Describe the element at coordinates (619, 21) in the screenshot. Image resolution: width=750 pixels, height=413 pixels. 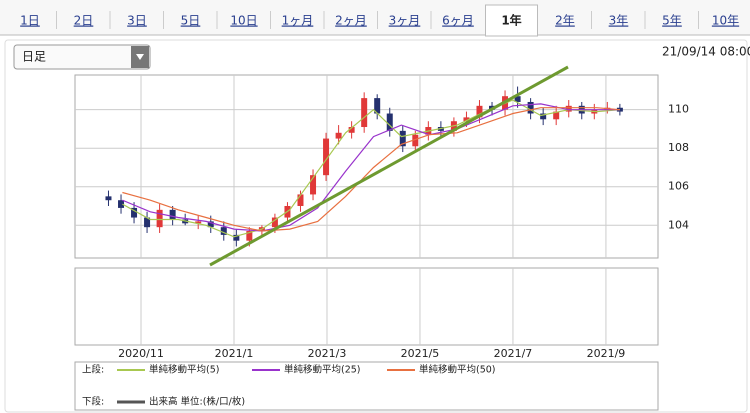
I see `tab: 3年` at that location.